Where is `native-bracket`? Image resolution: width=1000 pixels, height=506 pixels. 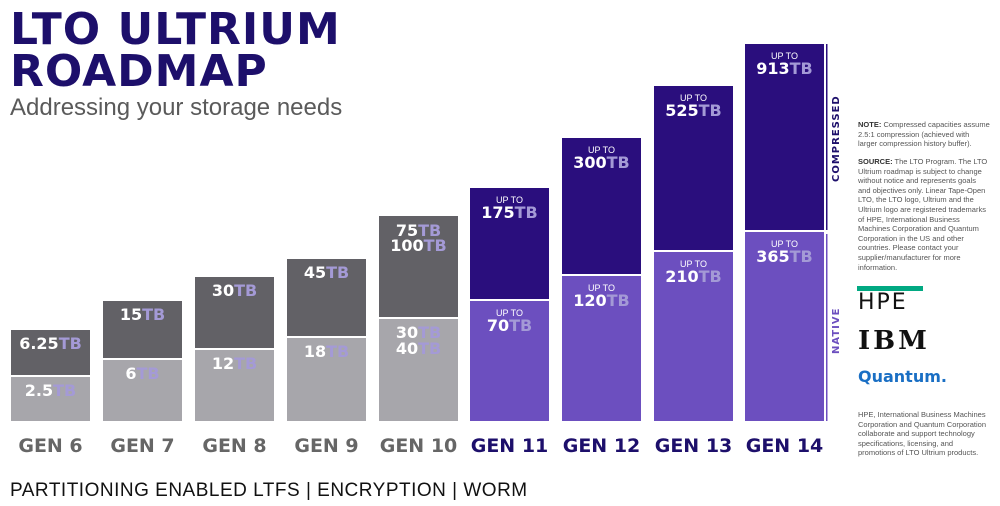 native-bracket is located at coordinates (827, 327).